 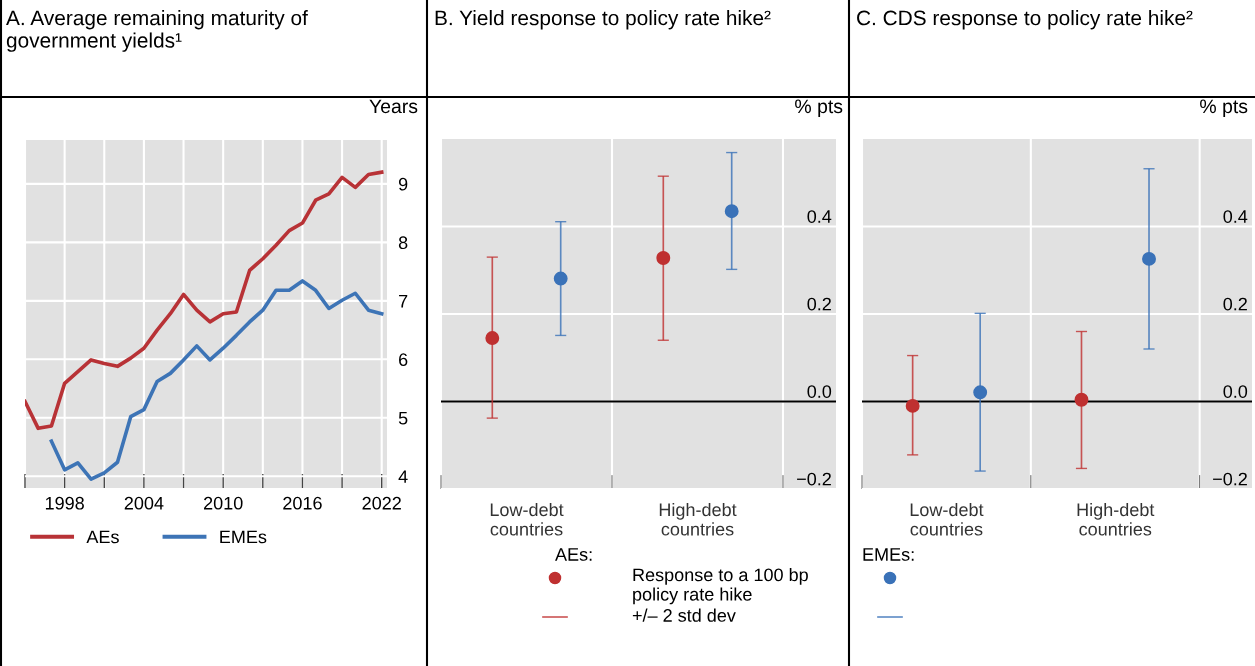 What do you see at coordinates (403, 243) in the screenshot?
I see `y-tick-label: 8` at bounding box center [403, 243].